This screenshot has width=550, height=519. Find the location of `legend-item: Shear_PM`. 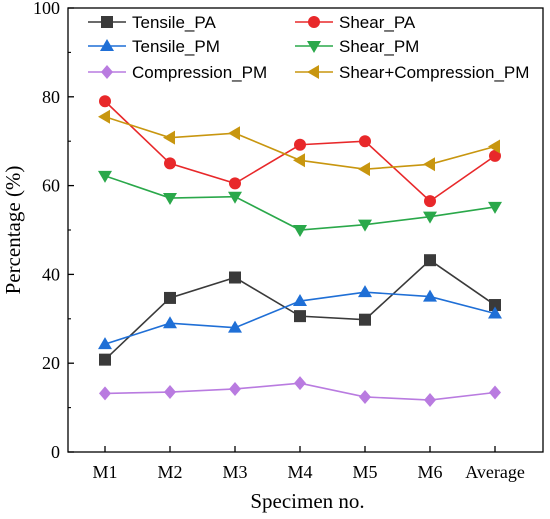

legend-item: Shear_PM is located at coordinates (357, 46).